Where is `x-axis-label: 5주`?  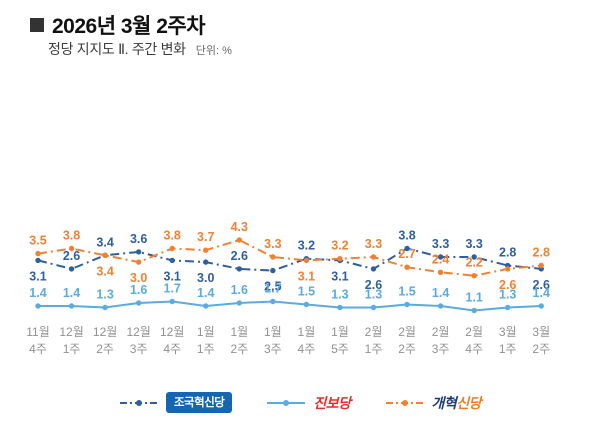 x-axis-label: 5주 is located at coordinates (340, 349).